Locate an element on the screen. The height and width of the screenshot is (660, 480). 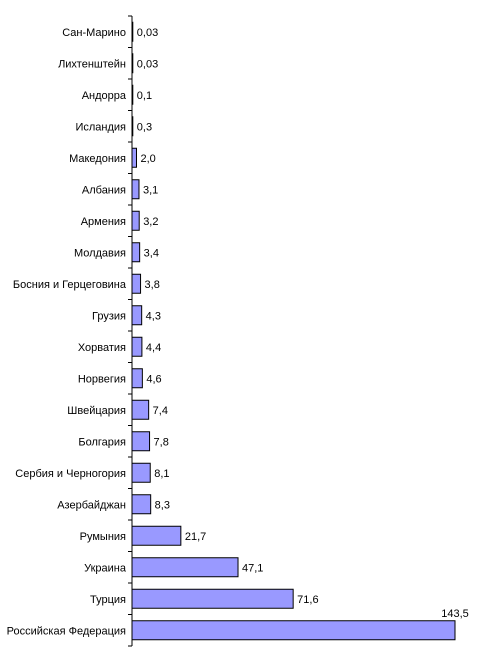
category-label: Хорватия is located at coordinates (102, 348).